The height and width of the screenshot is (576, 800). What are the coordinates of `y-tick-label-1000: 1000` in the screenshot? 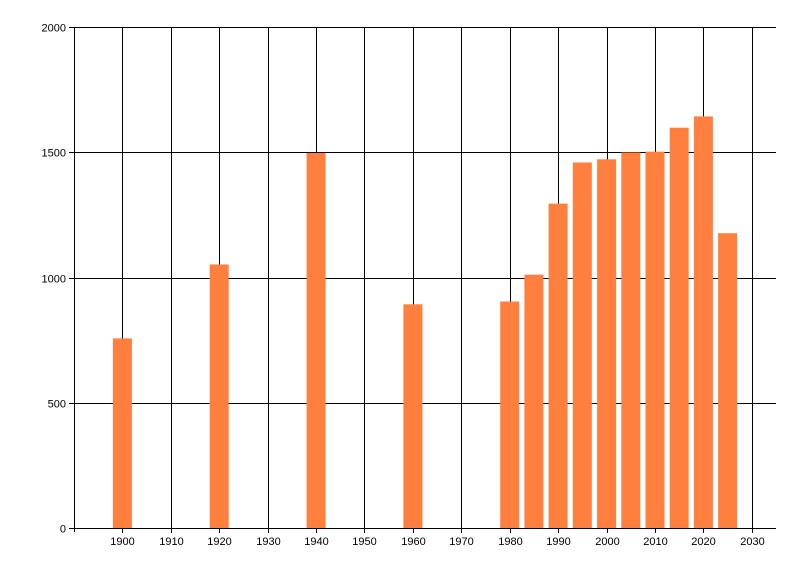 It's located at (54, 280).